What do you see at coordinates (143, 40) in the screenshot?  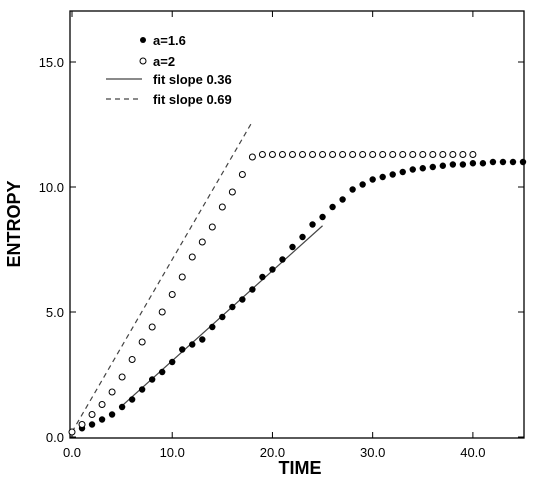 I see `legend-marker-a16` at bounding box center [143, 40].